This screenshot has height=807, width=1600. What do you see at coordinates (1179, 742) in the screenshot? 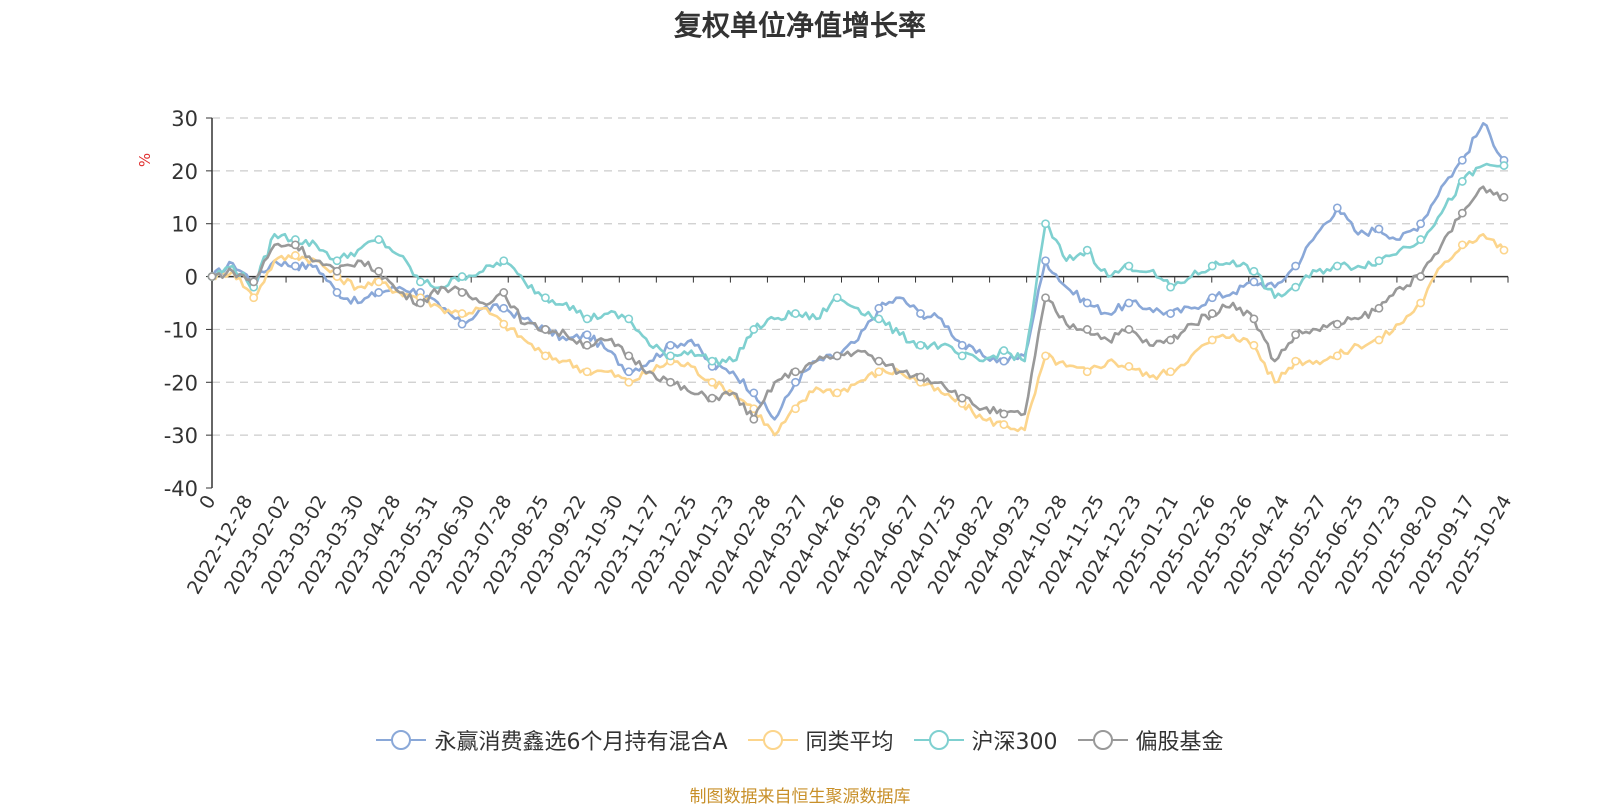
I see `legend-label: 偏股基金` at bounding box center [1179, 742].